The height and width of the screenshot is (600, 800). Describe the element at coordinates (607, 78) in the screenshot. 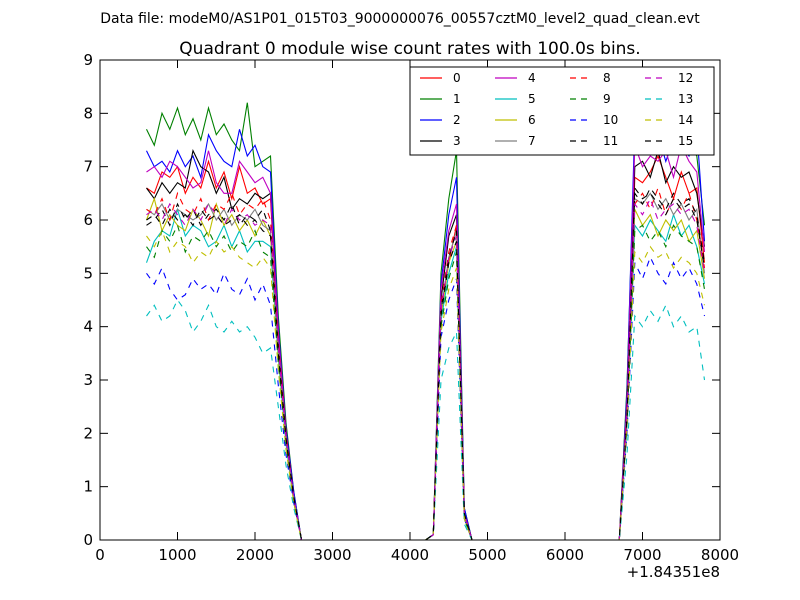

I see `legend-label-8: 8` at that location.